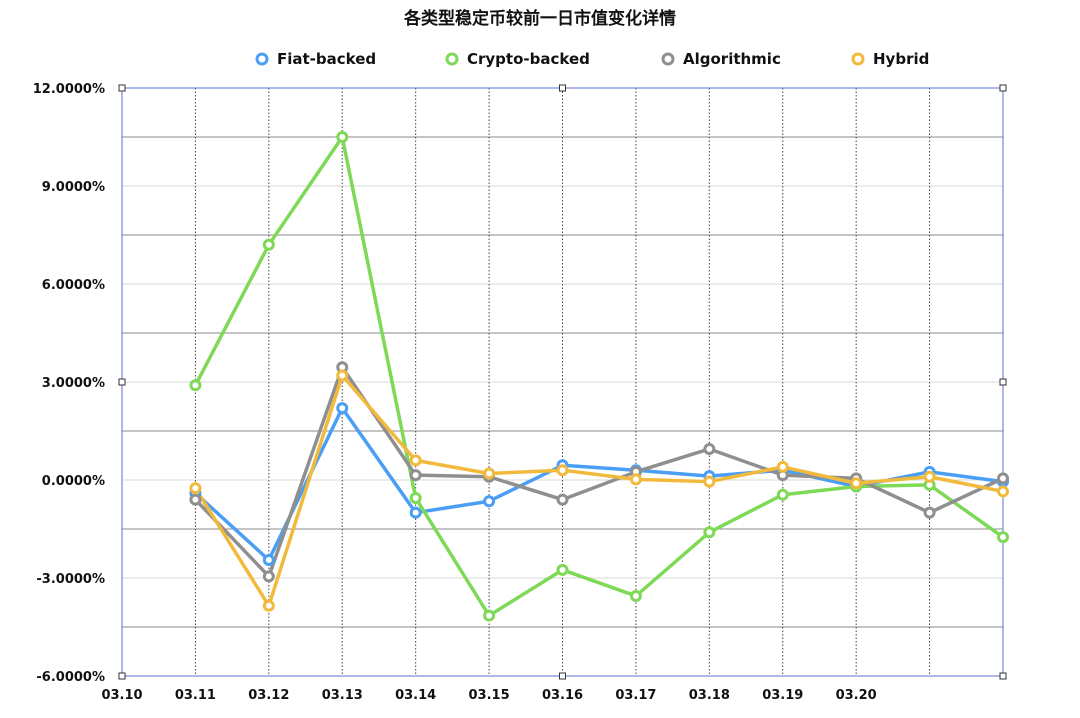 The image size is (1080, 718). What do you see at coordinates (73, 383) in the screenshot?
I see `y-tick-label: 3.0000%` at bounding box center [73, 383].